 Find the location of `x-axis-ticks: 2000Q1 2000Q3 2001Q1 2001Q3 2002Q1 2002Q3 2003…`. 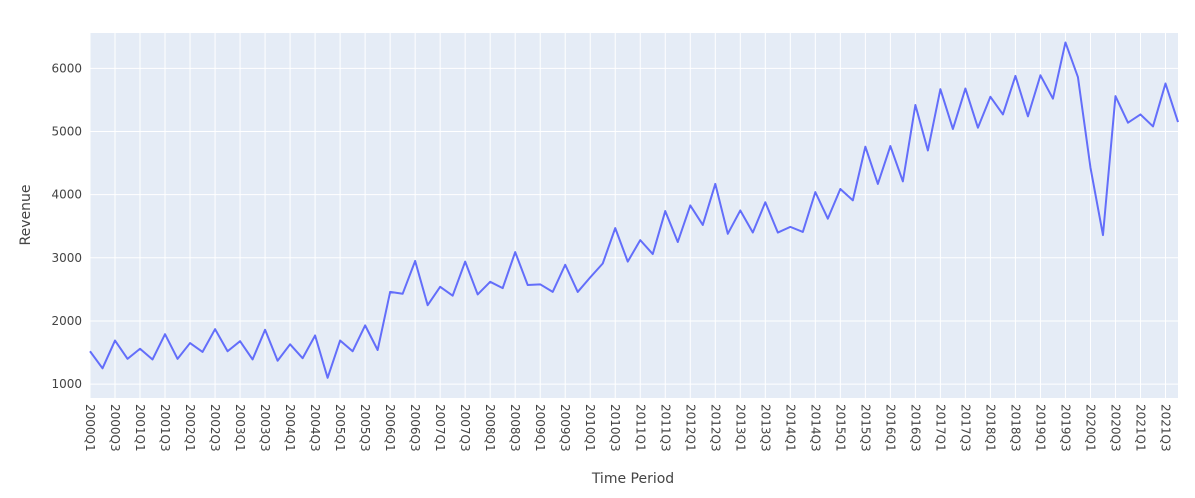

x-axis-ticks: 2000Q1 2000Q3 2001Q1 2001Q3 2002Q1 2002Q3 2003… is located at coordinates (627, 428).